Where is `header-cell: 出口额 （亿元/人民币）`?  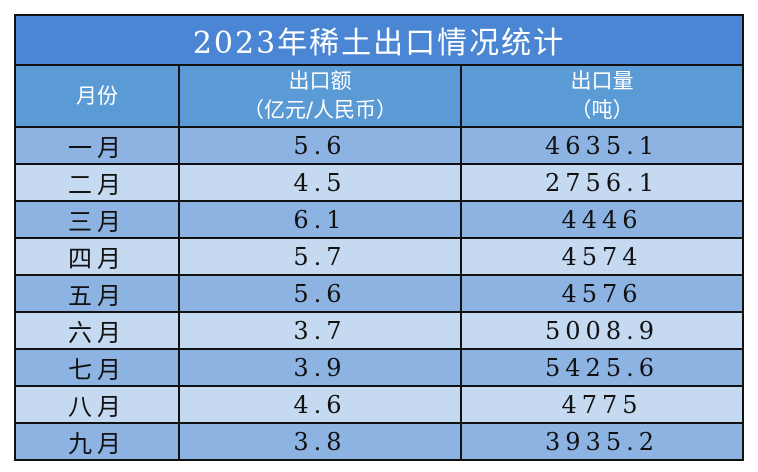
header-cell: 出口额 （亿元/人民币） is located at coordinates (320, 96).